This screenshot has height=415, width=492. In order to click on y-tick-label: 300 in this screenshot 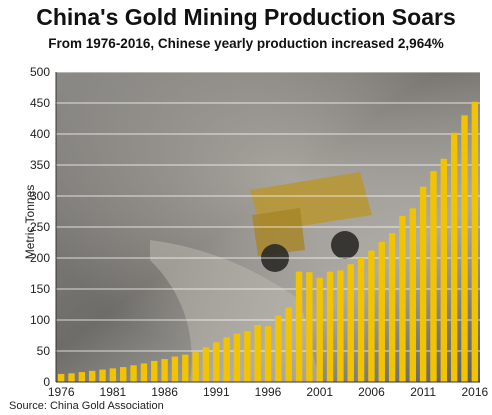, I will do `click(40, 196)`.